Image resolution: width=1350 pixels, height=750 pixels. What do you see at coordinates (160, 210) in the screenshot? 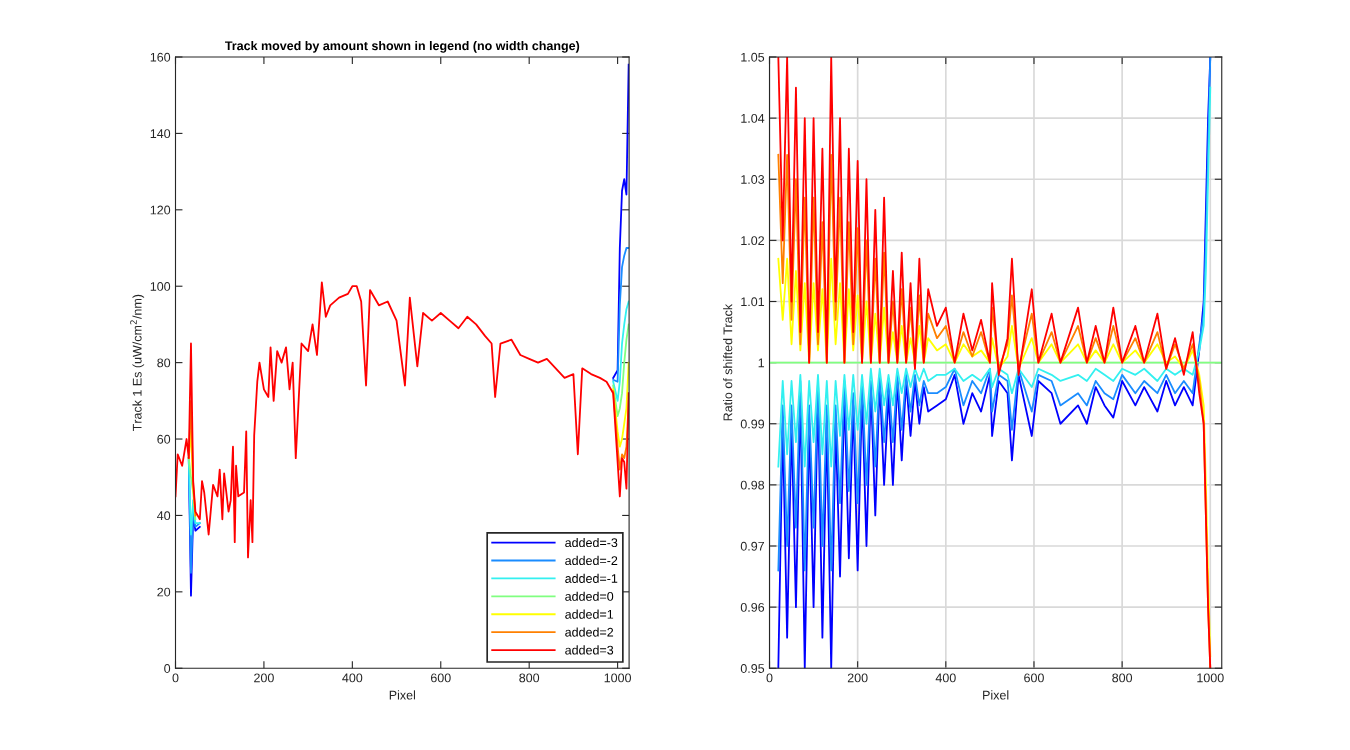
I see `y-tick-label: 120` at bounding box center [160, 210].